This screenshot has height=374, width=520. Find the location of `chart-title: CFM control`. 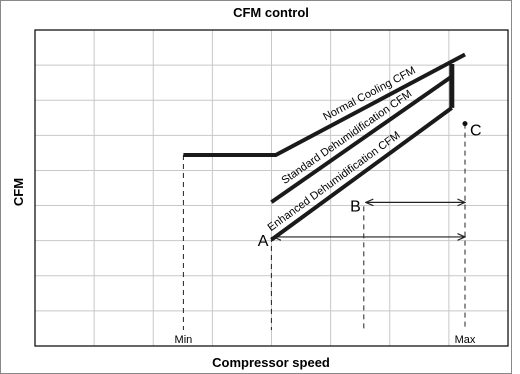

chart-title: CFM control is located at coordinates (271, 12).